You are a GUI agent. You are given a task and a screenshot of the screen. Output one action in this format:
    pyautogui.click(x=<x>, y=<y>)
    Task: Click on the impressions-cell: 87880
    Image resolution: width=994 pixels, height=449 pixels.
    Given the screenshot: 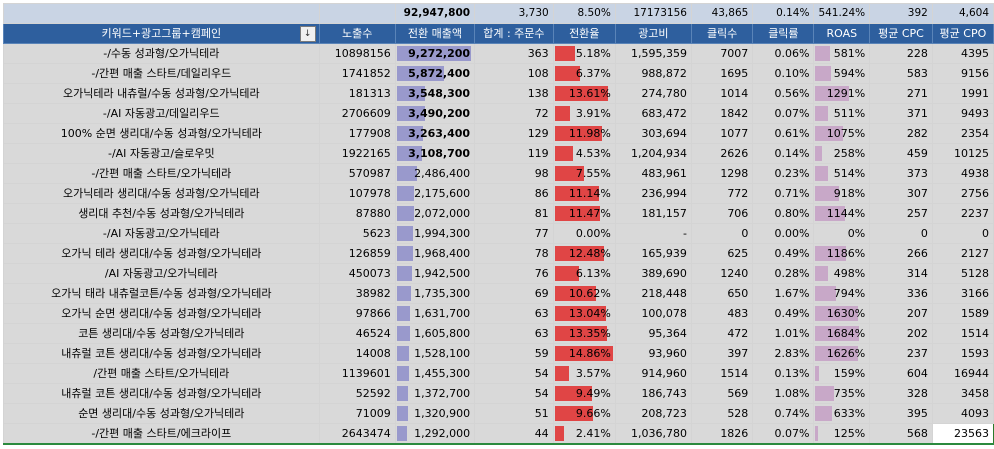 What is the action you would take?
    pyautogui.click(x=357, y=213)
    